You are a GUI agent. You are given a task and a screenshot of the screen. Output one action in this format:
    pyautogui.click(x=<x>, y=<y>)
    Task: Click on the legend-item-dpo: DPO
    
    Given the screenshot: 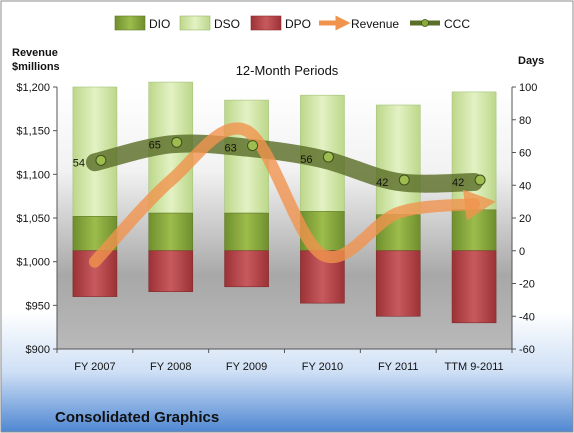 What is the action you would take?
    pyautogui.click(x=280, y=23)
    